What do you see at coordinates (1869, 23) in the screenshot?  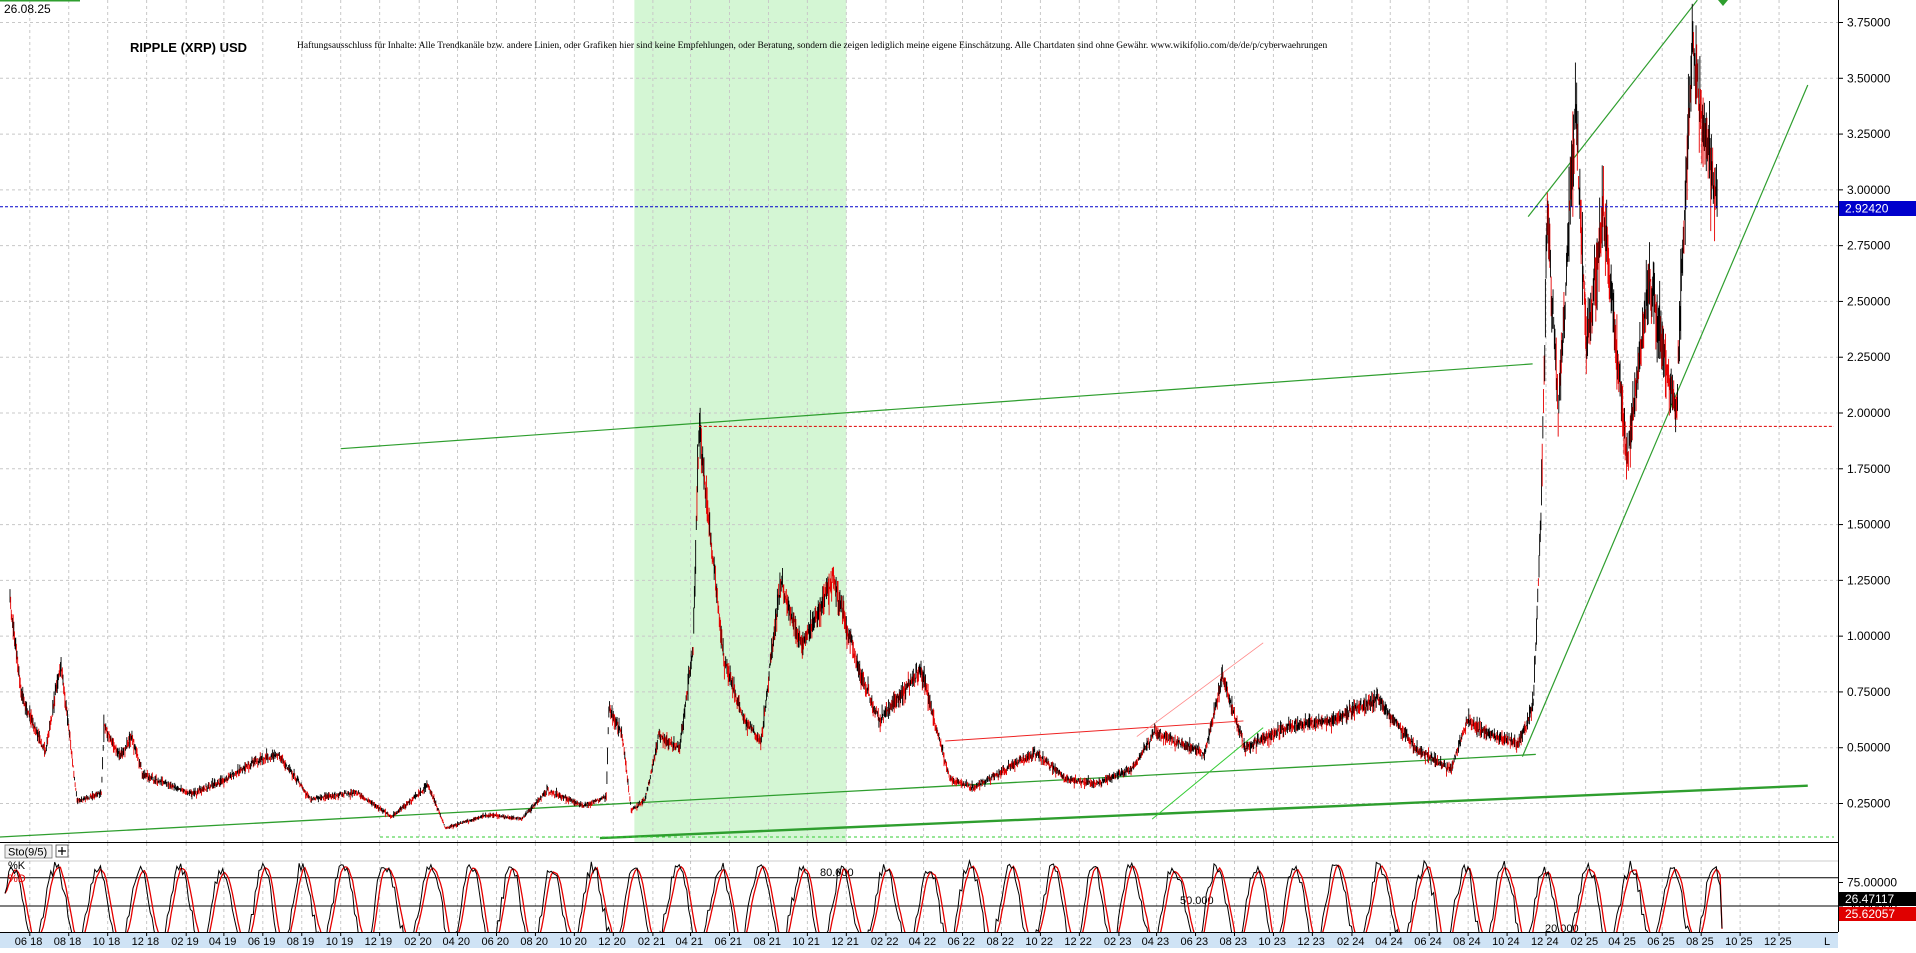 I see `price-tick-label: 3.75000` at bounding box center [1869, 23].